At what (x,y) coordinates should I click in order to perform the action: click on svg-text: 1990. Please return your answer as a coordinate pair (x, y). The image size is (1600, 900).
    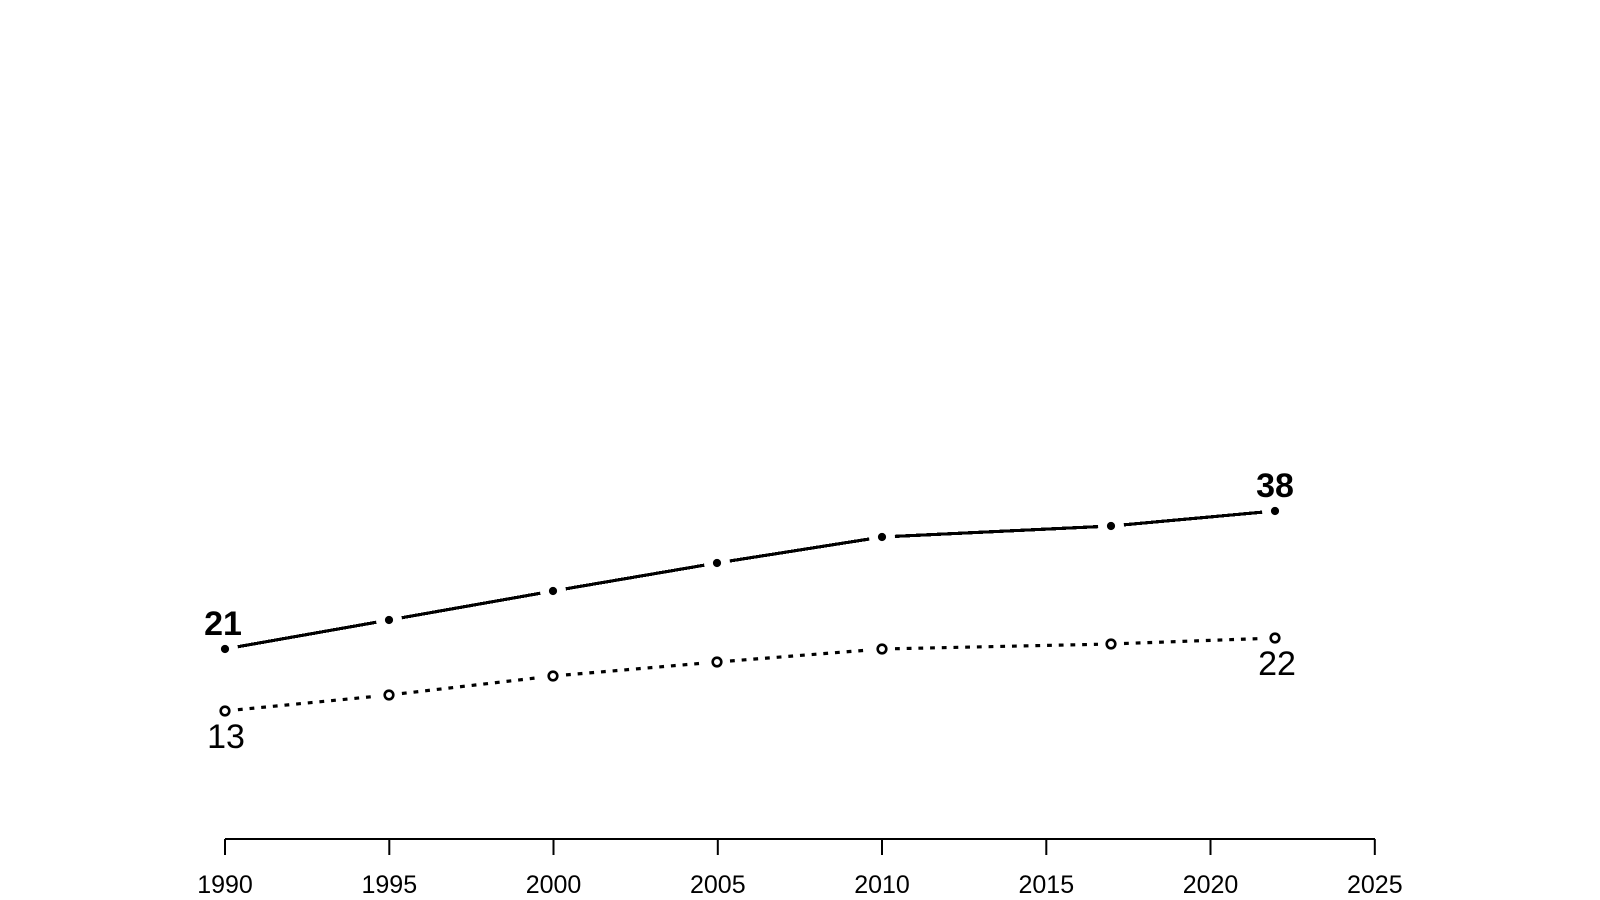
    Looking at the image, I should click on (225, 885).